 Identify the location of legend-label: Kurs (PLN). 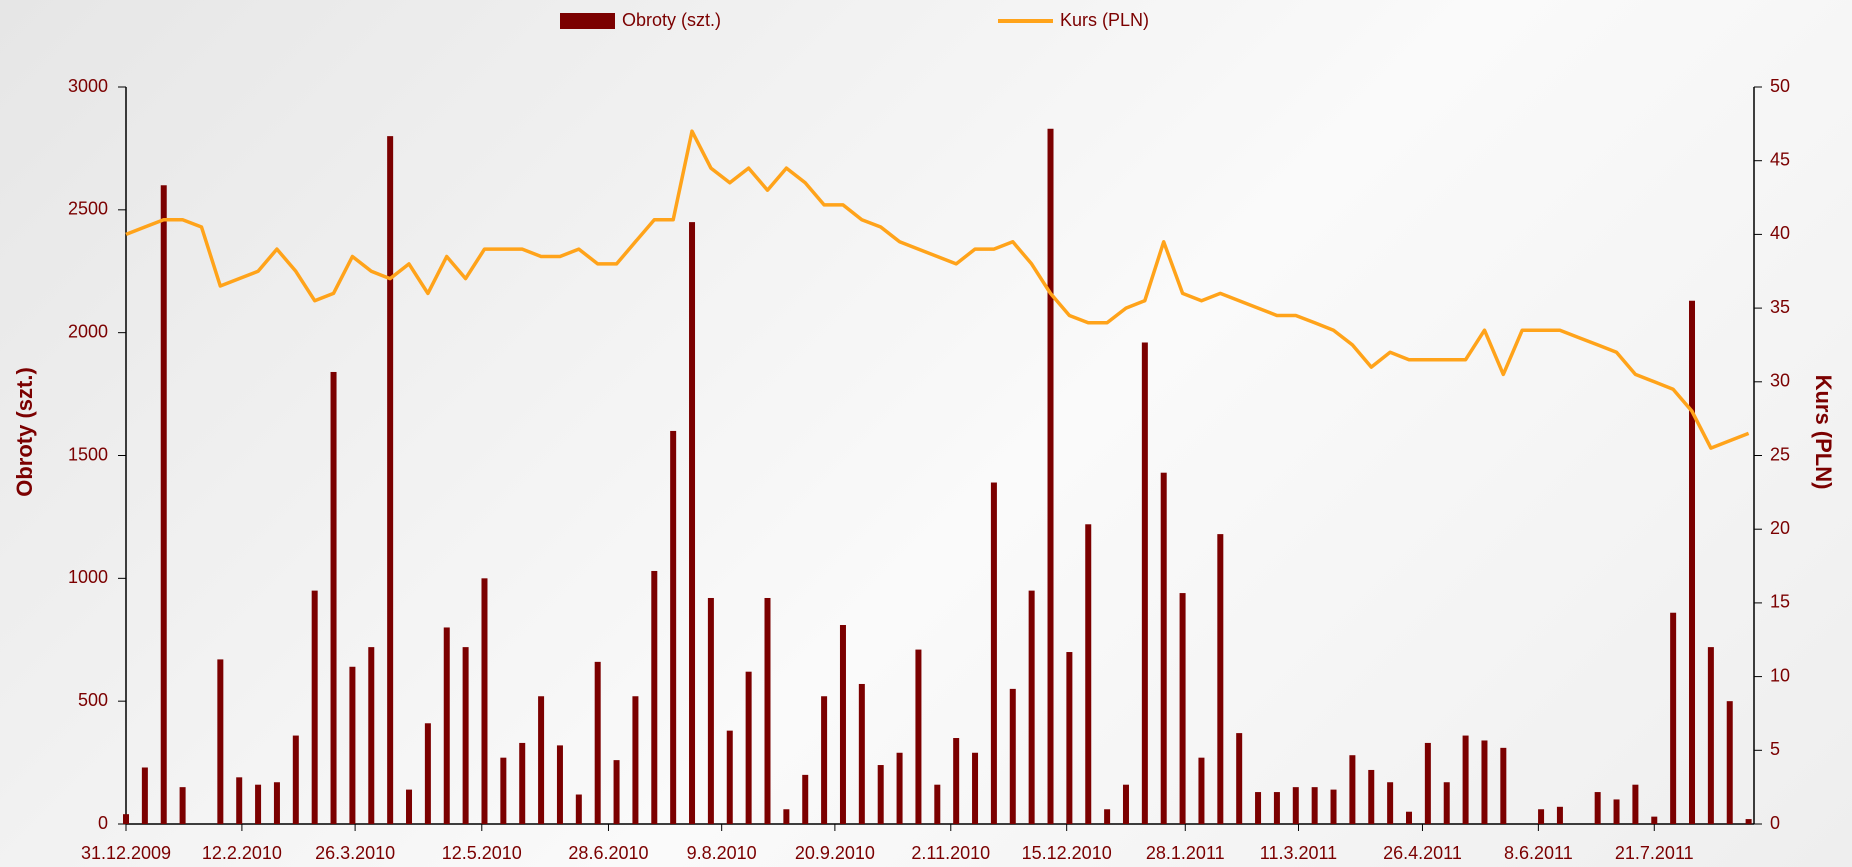
(1104, 20).